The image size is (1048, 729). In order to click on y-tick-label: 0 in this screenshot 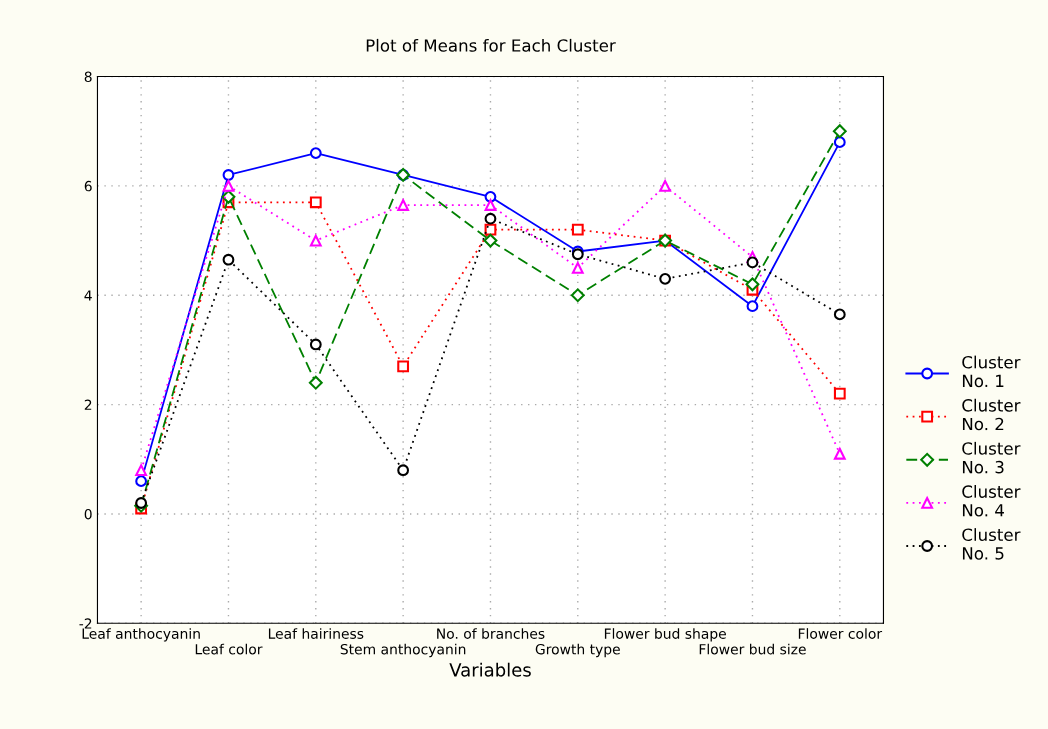, I will do `click(88, 514)`.